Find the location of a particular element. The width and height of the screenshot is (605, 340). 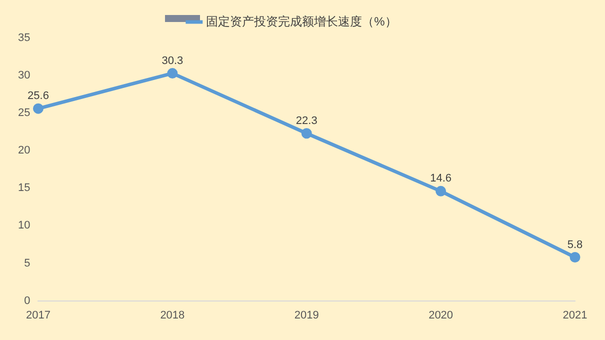

y-tick-label: 5 is located at coordinates (27, 263).